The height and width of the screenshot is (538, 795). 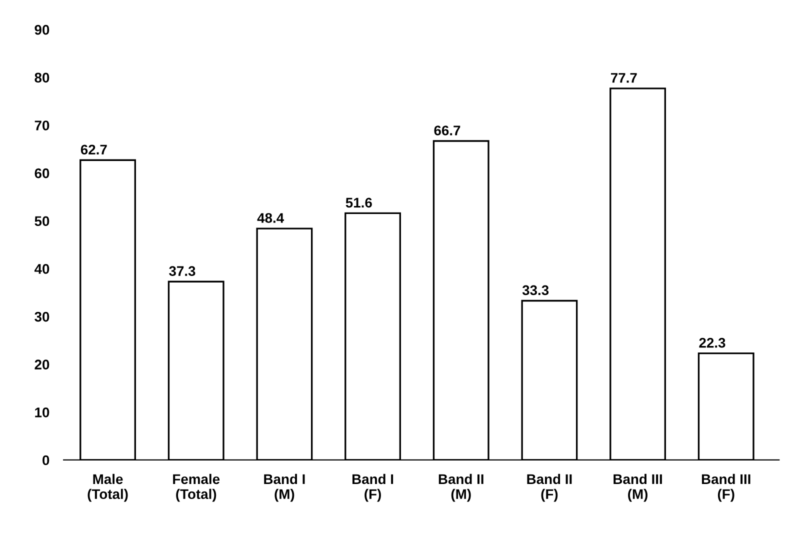 I want to click on y-tick-label: 90, so click(x=42, y=29).